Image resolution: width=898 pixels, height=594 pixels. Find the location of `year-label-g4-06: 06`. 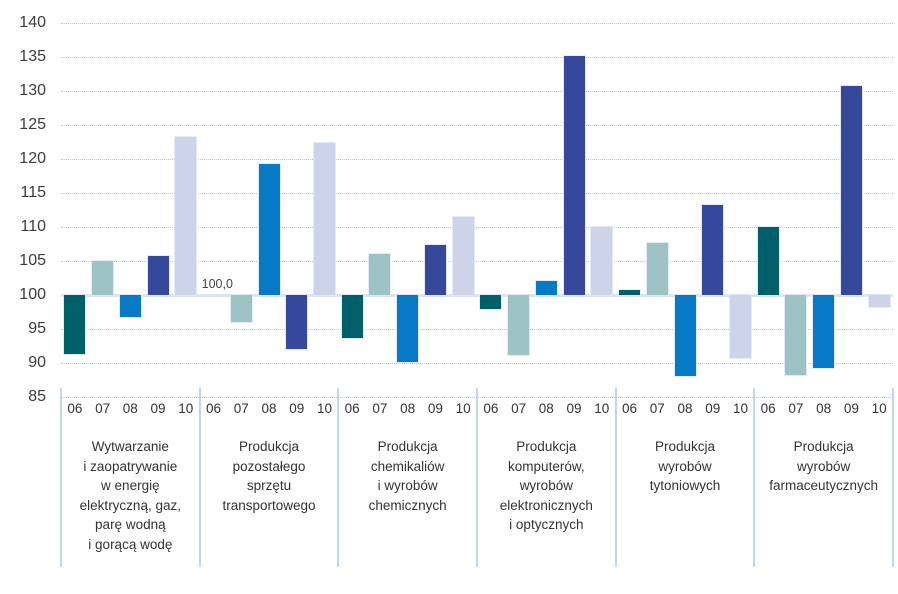

year-label-g4-06: 06 is located at coordinates (491, 408).